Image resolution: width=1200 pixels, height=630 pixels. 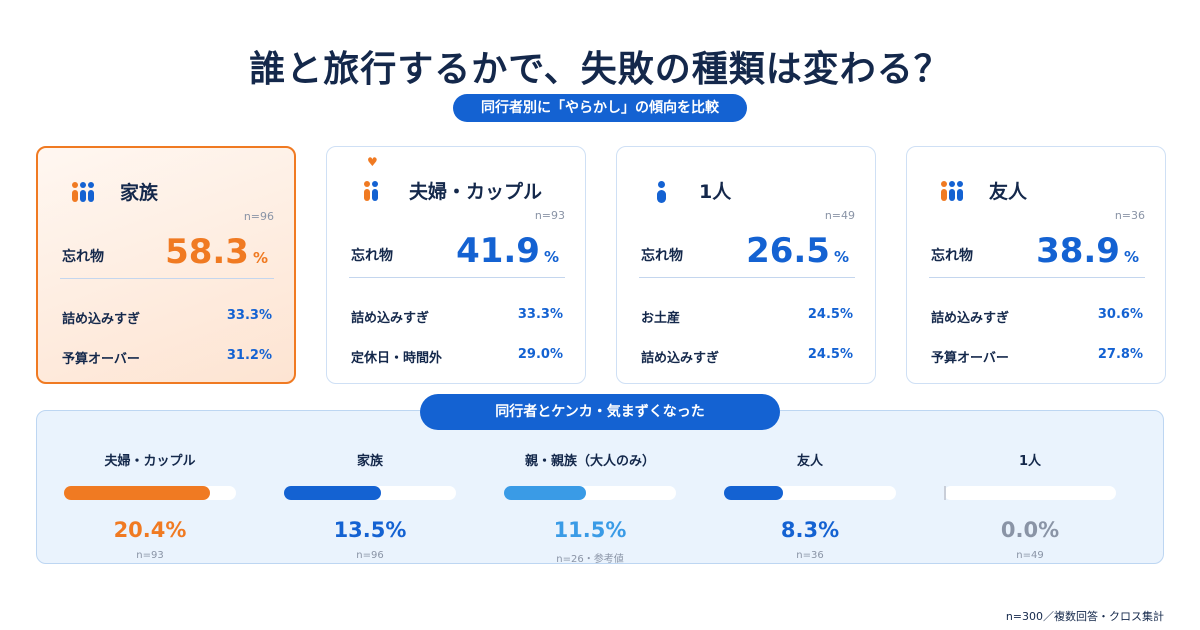 I want to click on couple-icon, so click(x=374, y=193).